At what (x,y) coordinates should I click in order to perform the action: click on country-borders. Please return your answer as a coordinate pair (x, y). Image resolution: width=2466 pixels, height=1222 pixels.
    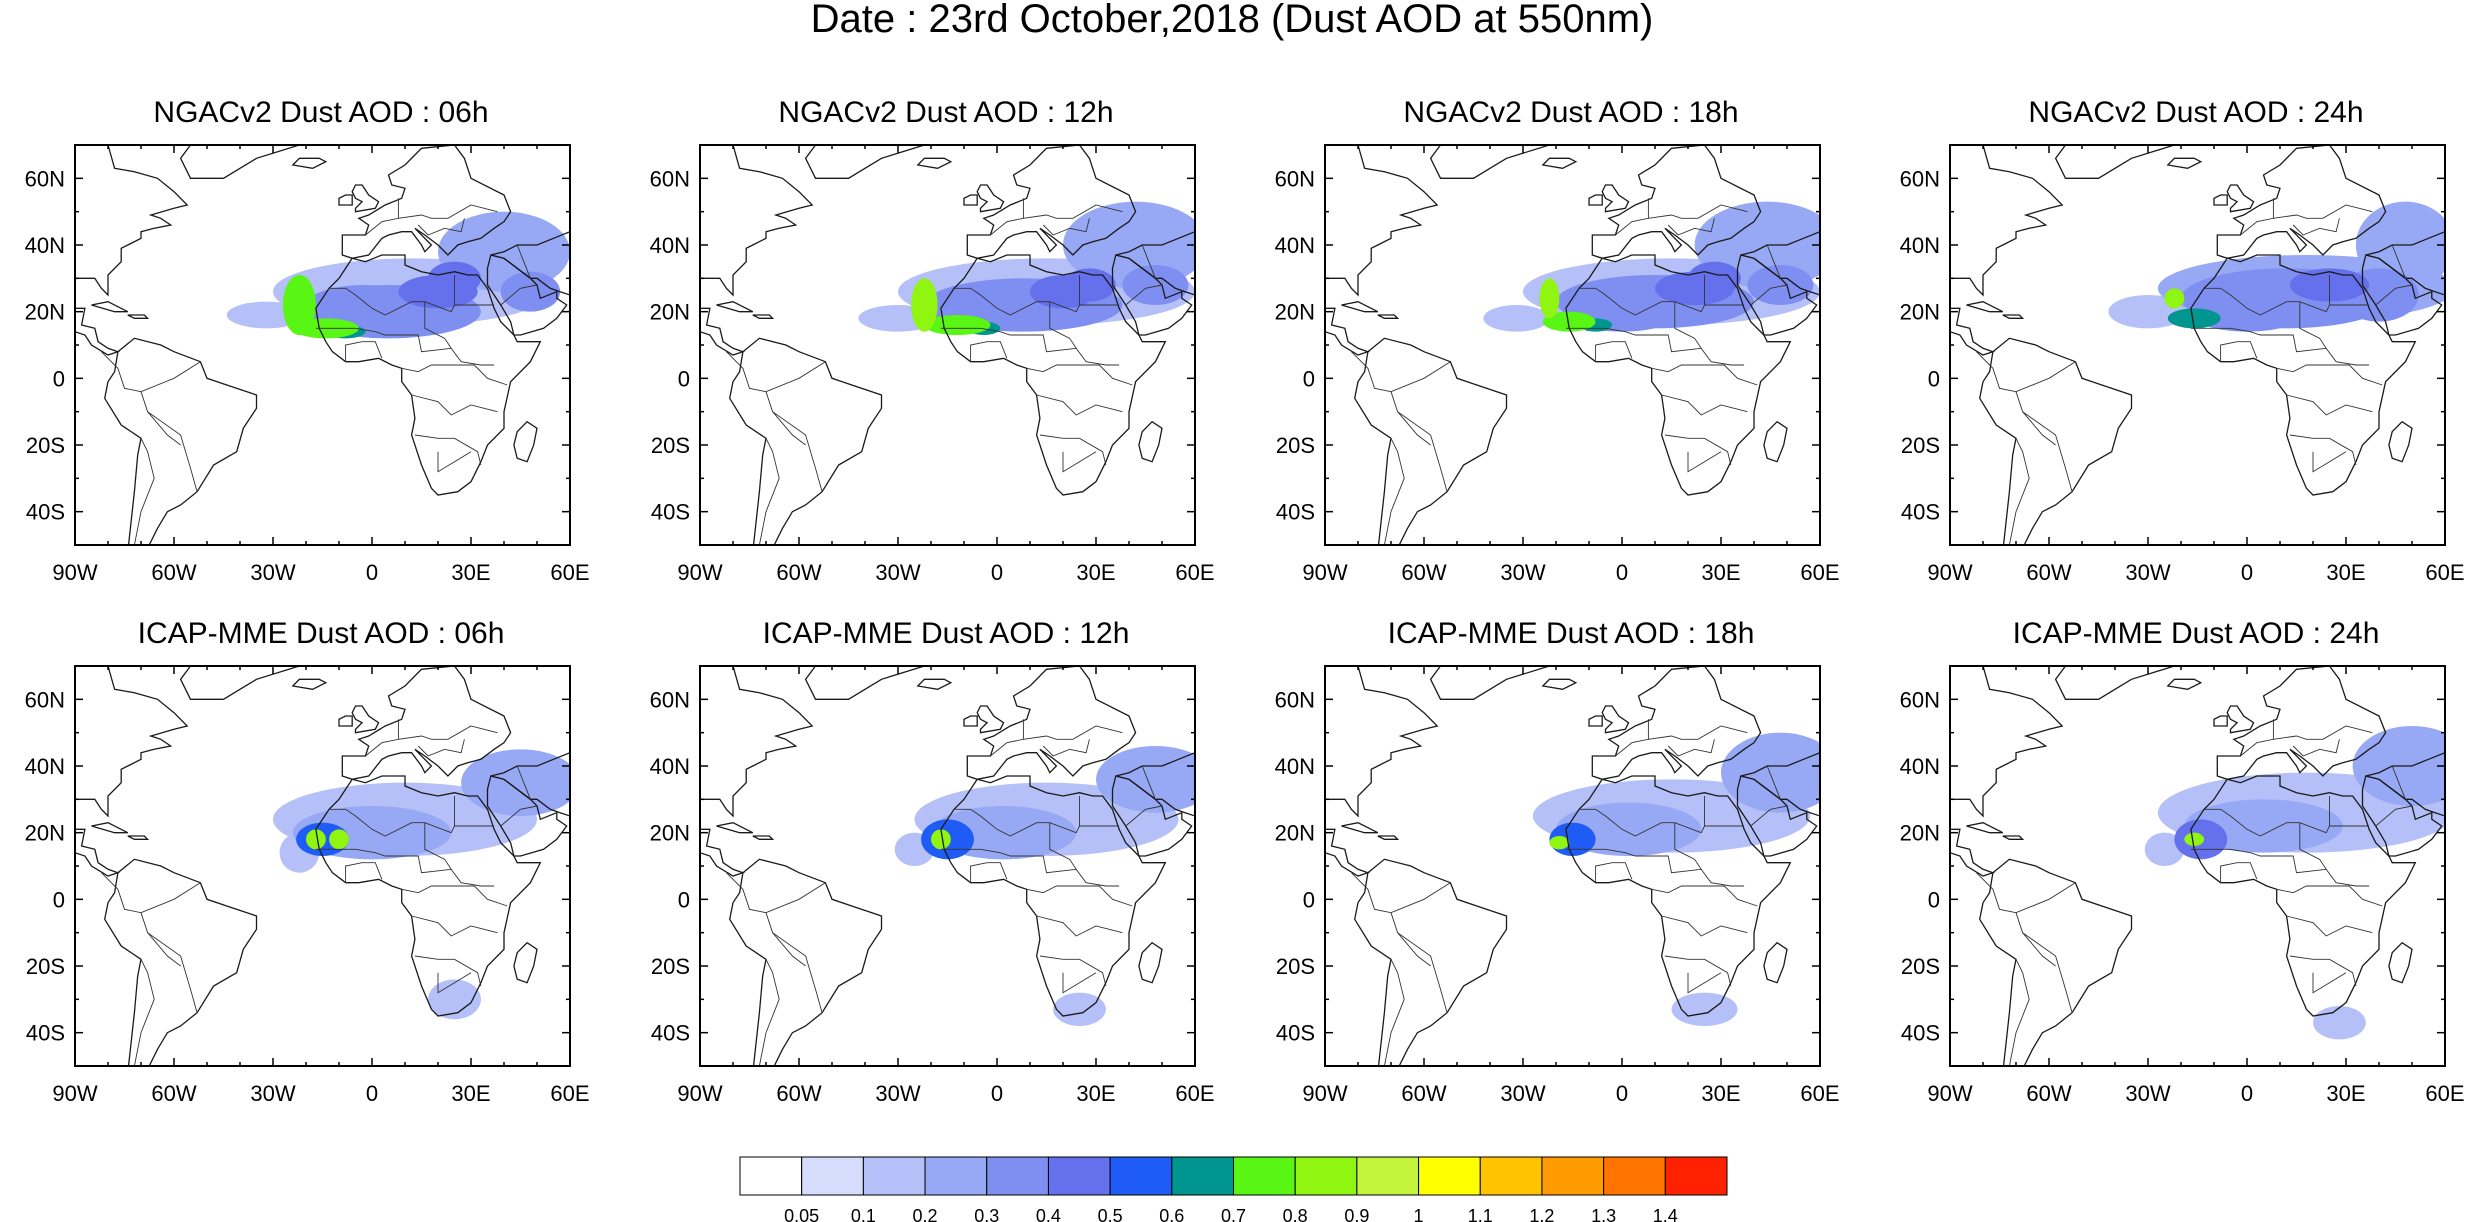
    Looking at the image, I should click on (319, 371).